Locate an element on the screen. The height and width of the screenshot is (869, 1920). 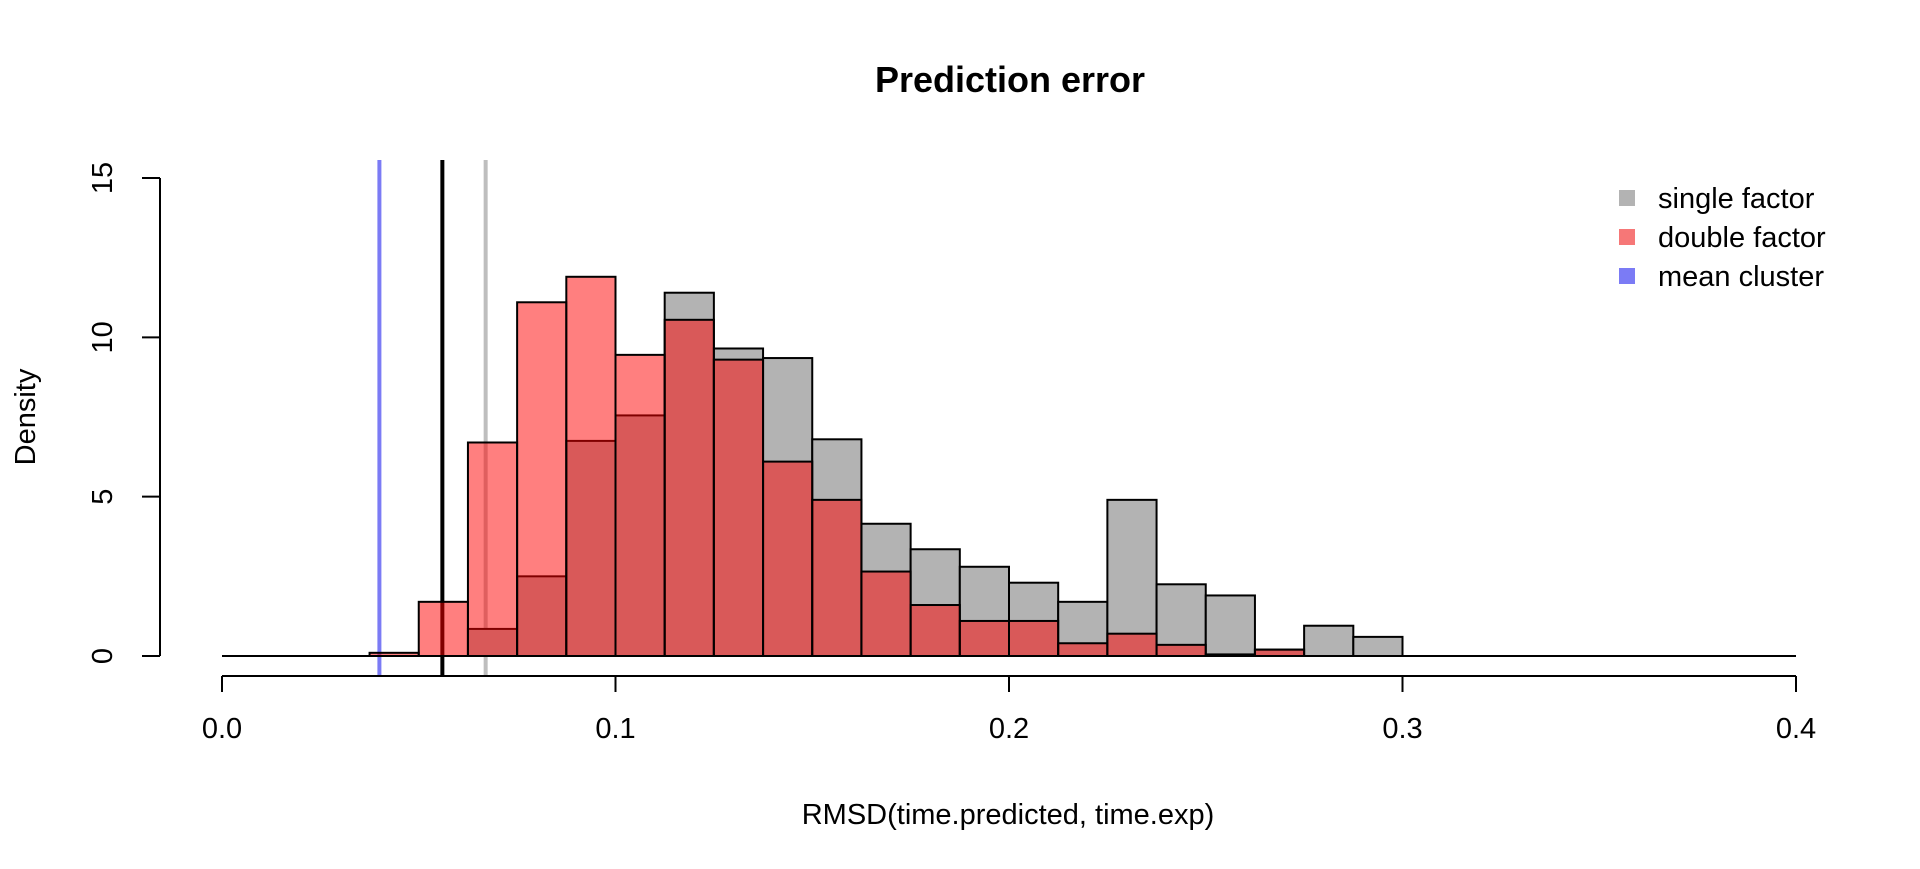
x-tick-label-1: 0.1 is located at coordinates (615, 729).